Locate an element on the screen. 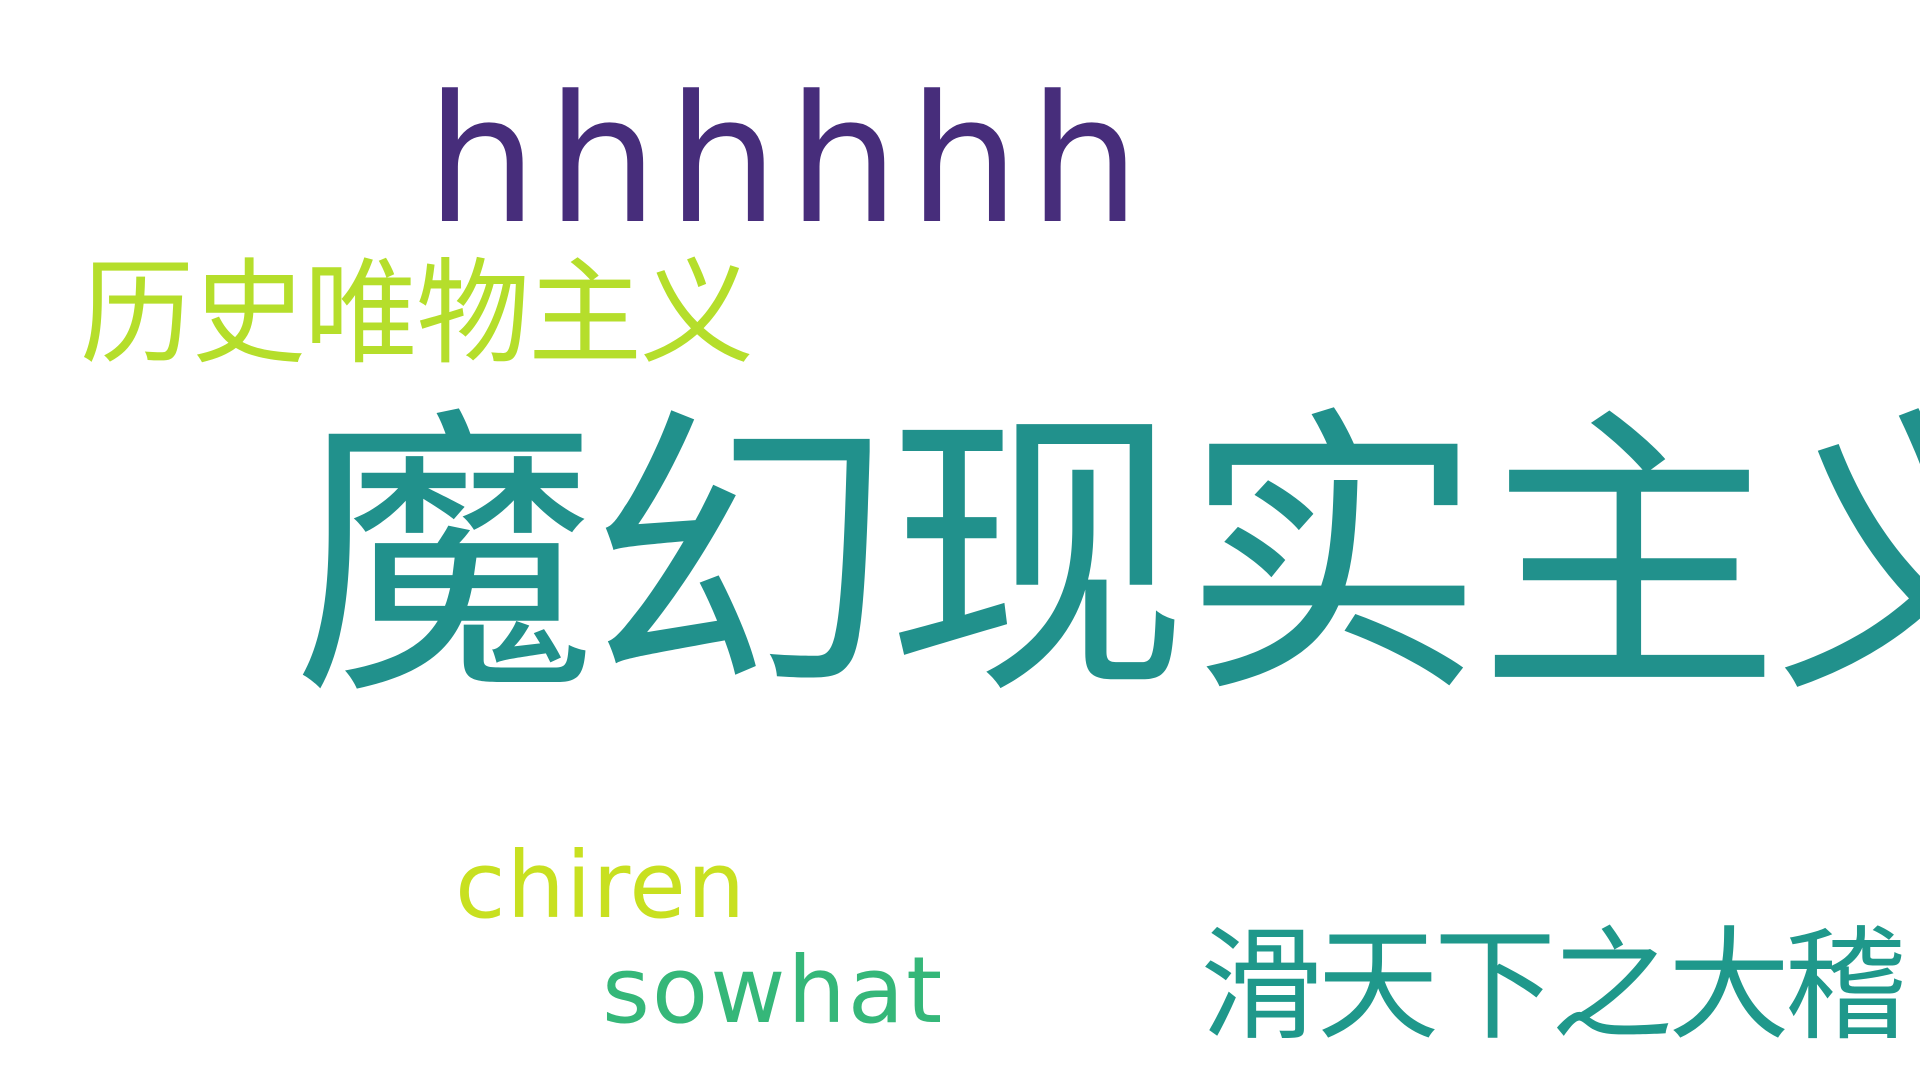 This screenshot has height=1080, width=1920. word-hhhhhh: hhhhhh is located at coordinates (788, 160).